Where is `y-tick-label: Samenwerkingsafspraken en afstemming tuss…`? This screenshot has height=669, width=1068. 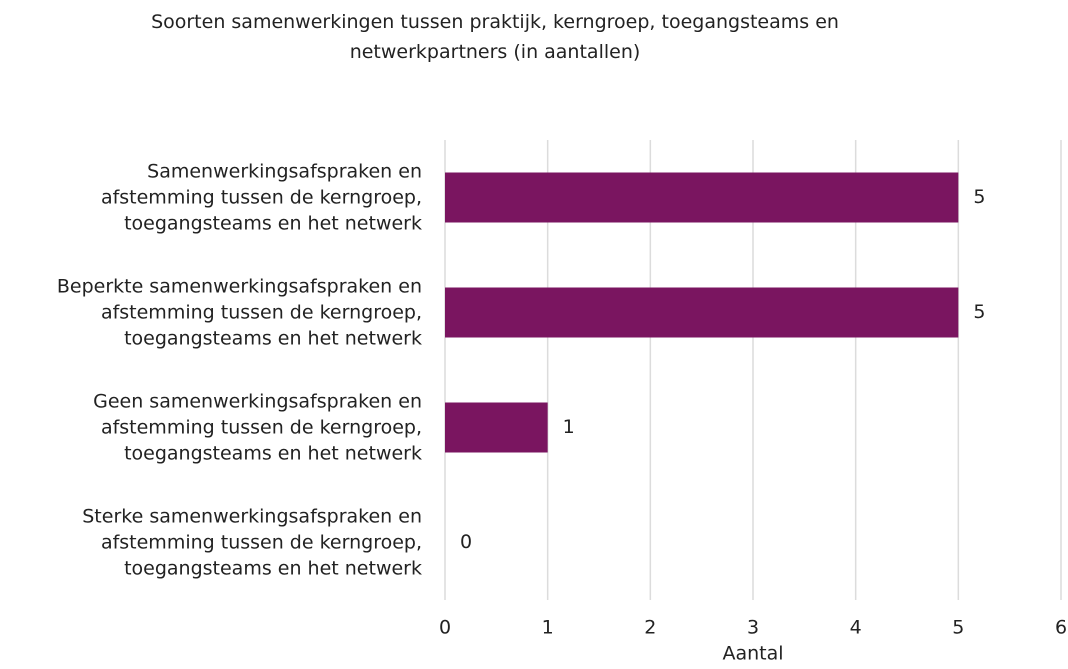
y-tick-label: Samenwerkingsafspraken en afstemming tuss… is located at coordinates (261, 197).